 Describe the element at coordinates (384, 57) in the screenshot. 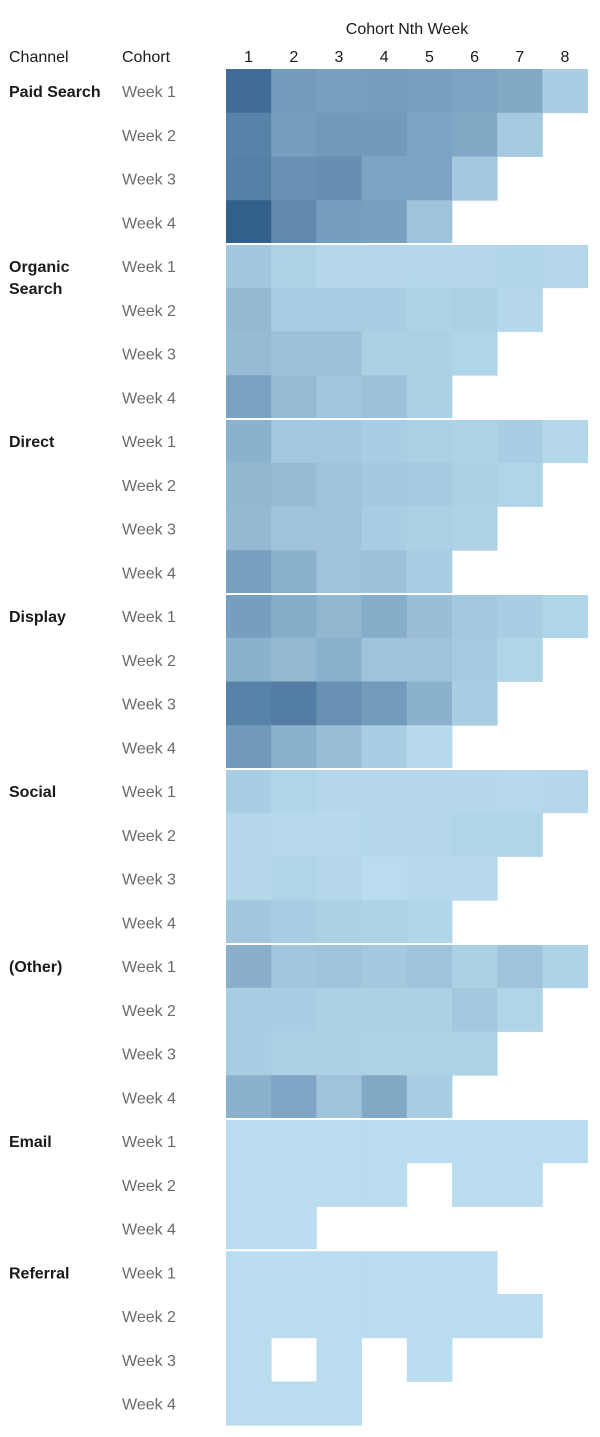

I see `column-tick-4: 4` at that location.